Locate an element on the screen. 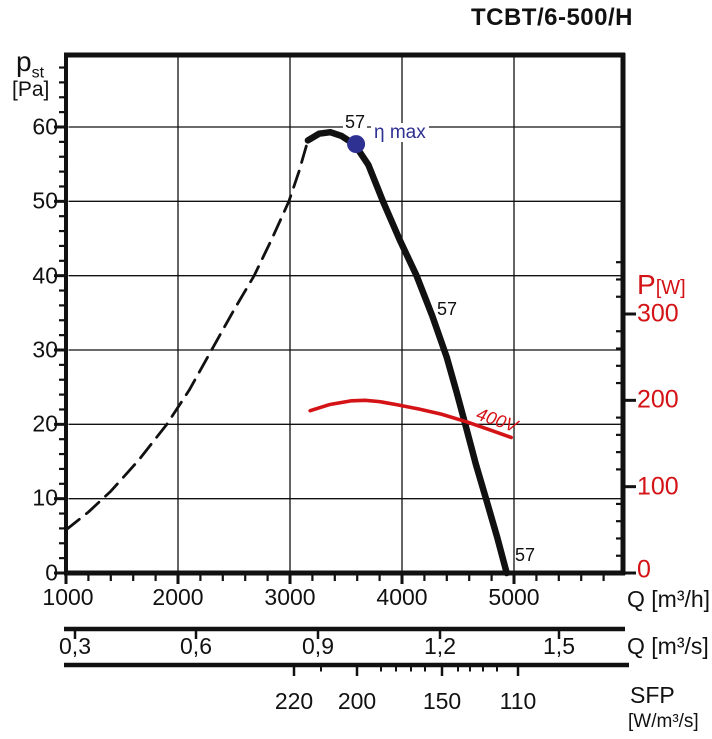 This screenshot has width=712, height=739. page-title: TCBT/6-500/H is located at coordinates (551, 17).